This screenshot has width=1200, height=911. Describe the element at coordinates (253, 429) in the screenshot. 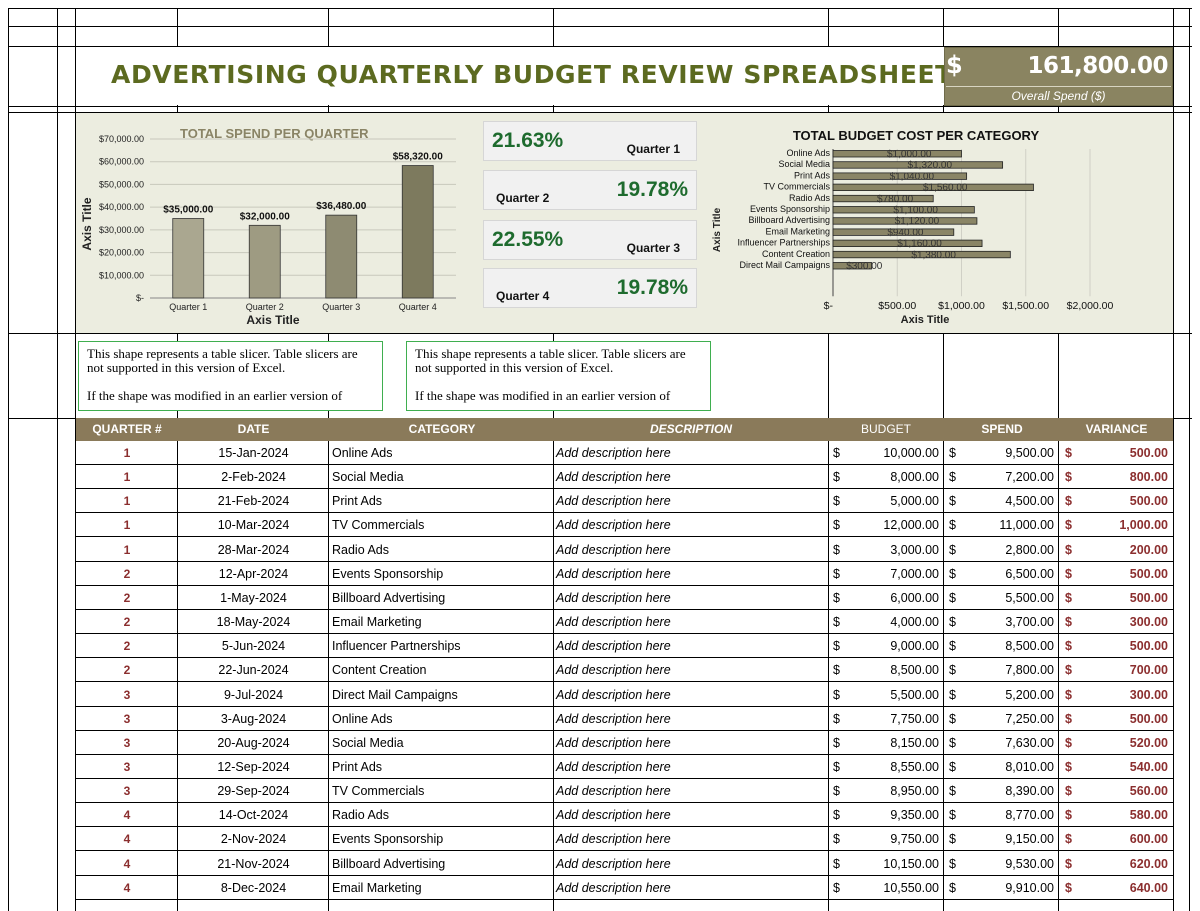

I see `col-header-date: DATE` at that location.